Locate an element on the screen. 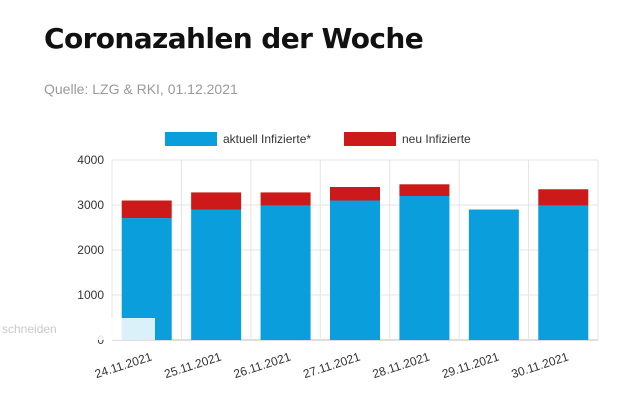 This screenshot has height=411, width=640. legend-label: neu Infizierte is located at coordinates (436, 139).